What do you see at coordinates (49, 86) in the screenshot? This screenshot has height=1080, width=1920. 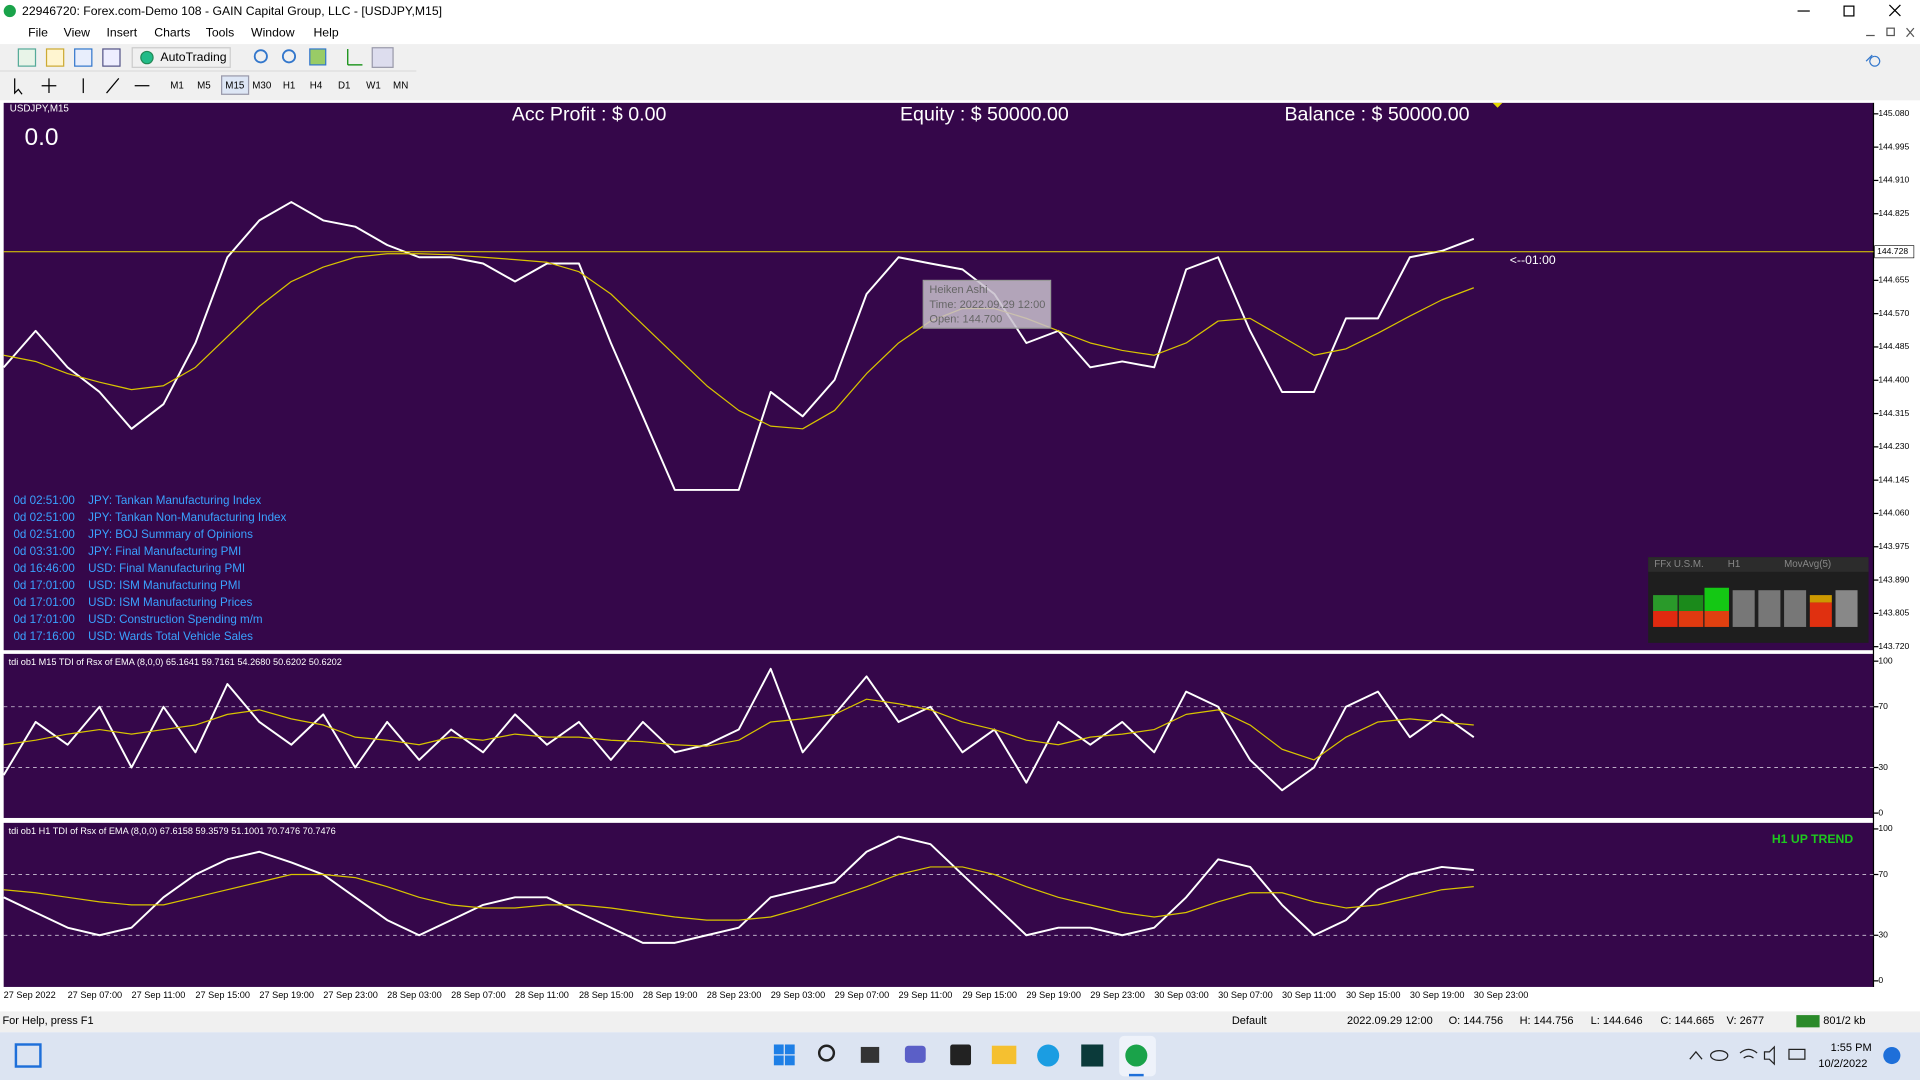 I see `crosshair-tool` at bounding box center [49, 86].